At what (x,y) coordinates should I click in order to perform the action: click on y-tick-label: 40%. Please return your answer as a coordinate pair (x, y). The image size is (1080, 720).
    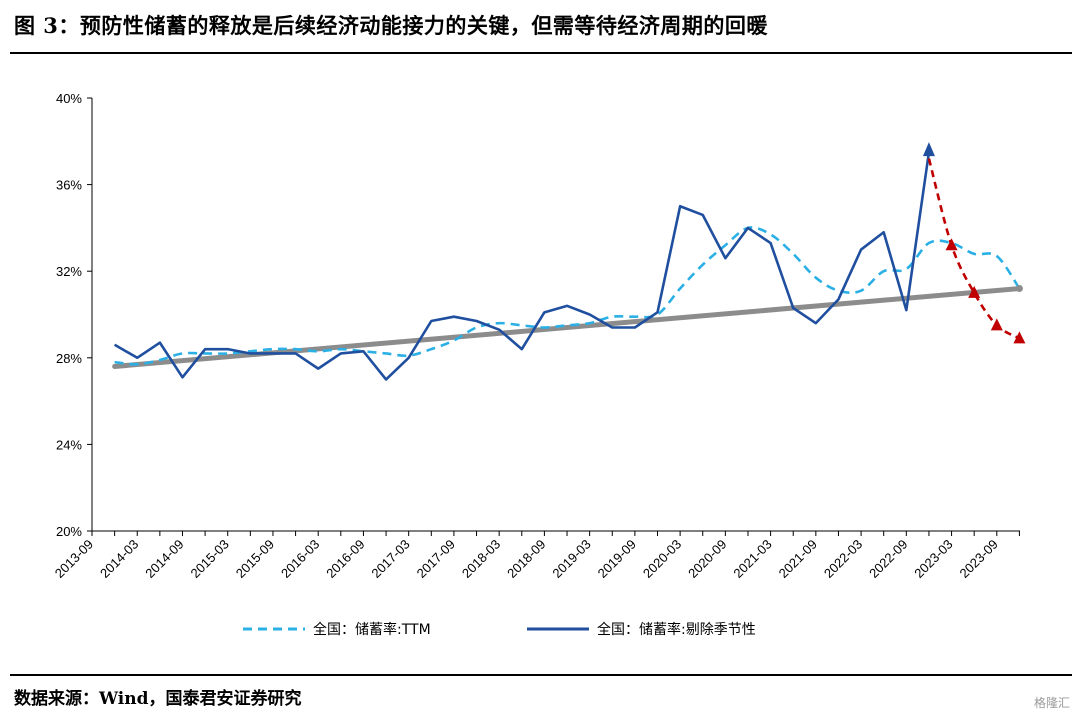
    Looking at the image, I should click on (69, 98).